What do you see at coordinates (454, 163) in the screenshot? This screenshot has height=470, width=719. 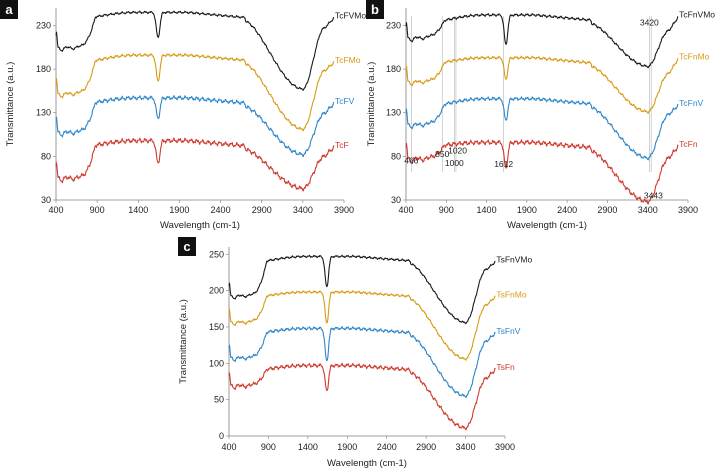 I see `annotation-1000: 1000` at bounding box center [454, 163].